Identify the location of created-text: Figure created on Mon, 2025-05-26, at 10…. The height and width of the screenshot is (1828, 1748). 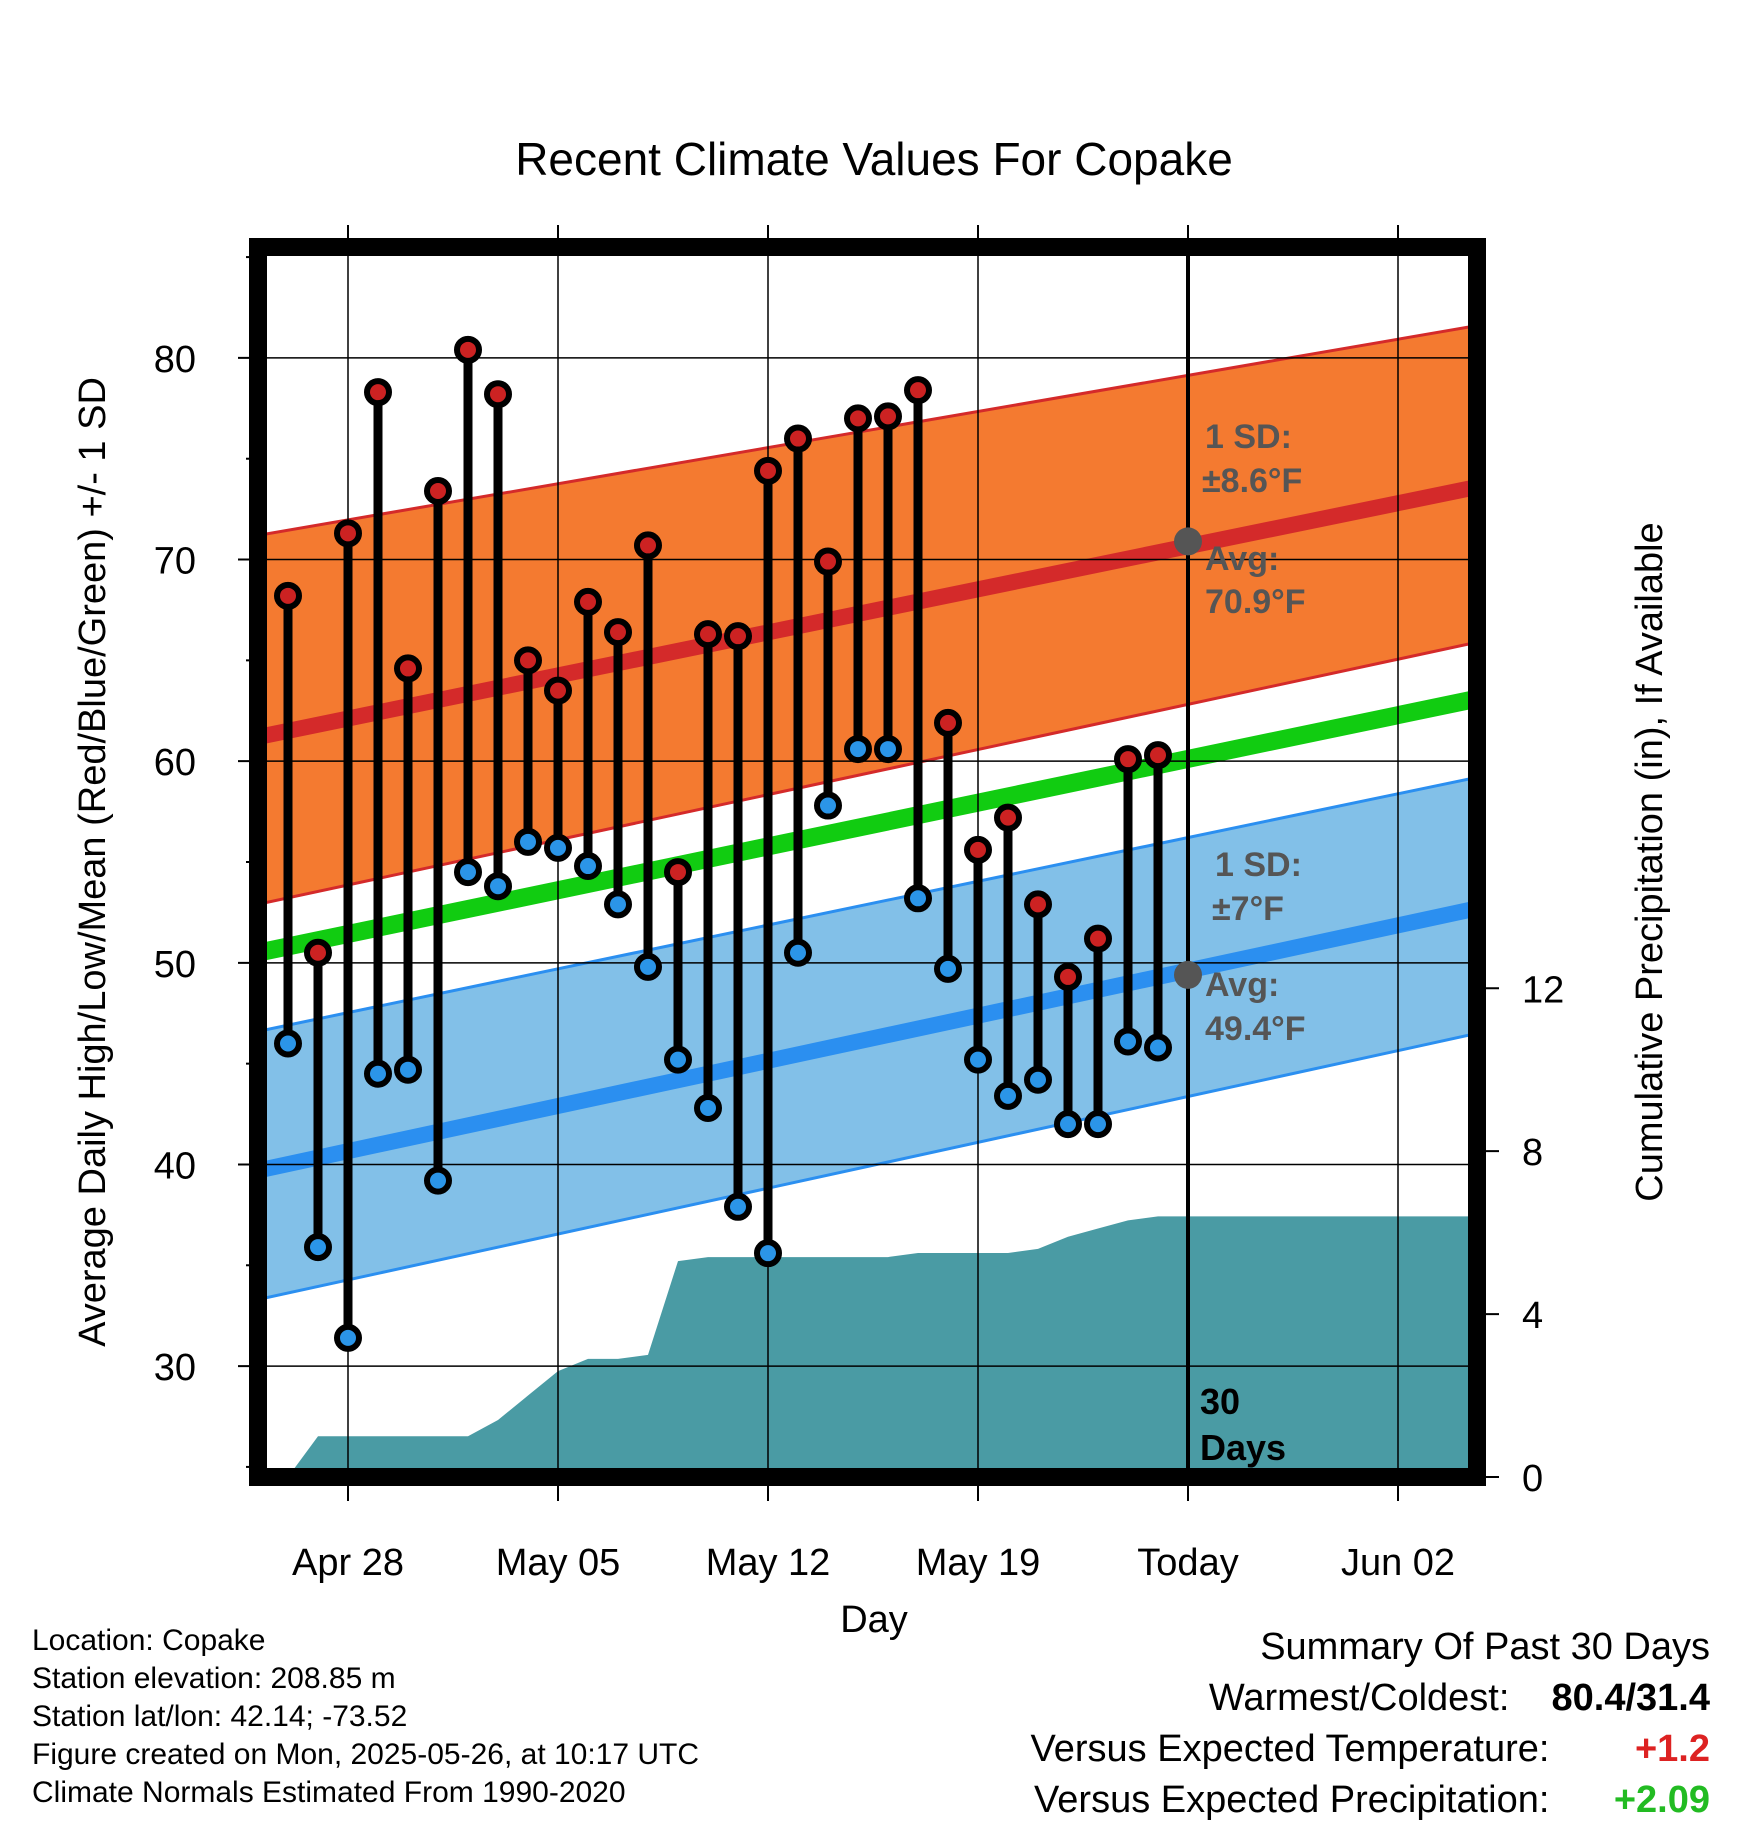
(366, 1754).